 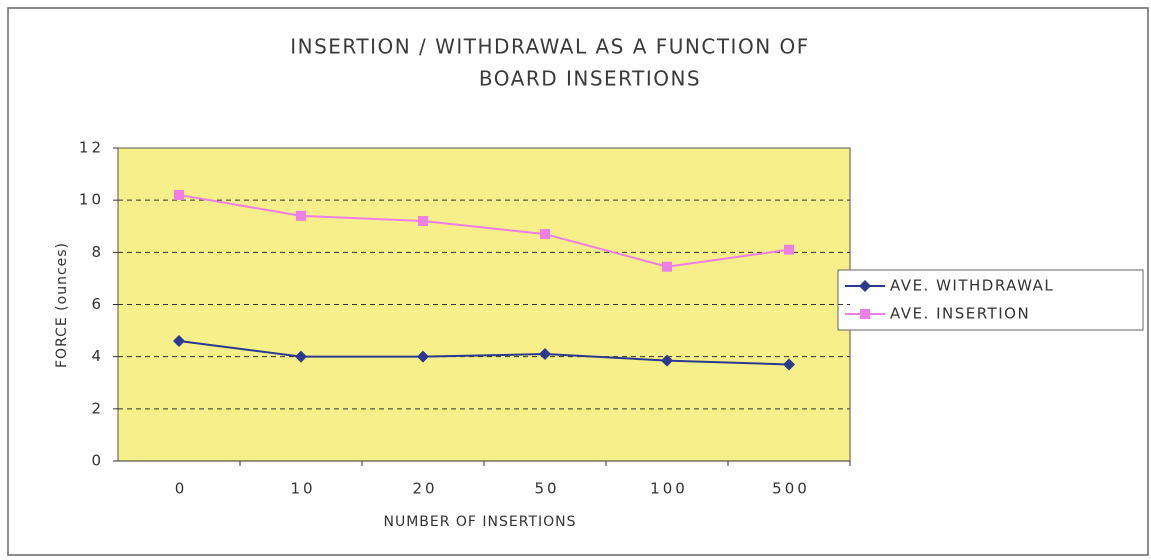 I want to click on y-tick-label: 10, so click(x=91, y=200).